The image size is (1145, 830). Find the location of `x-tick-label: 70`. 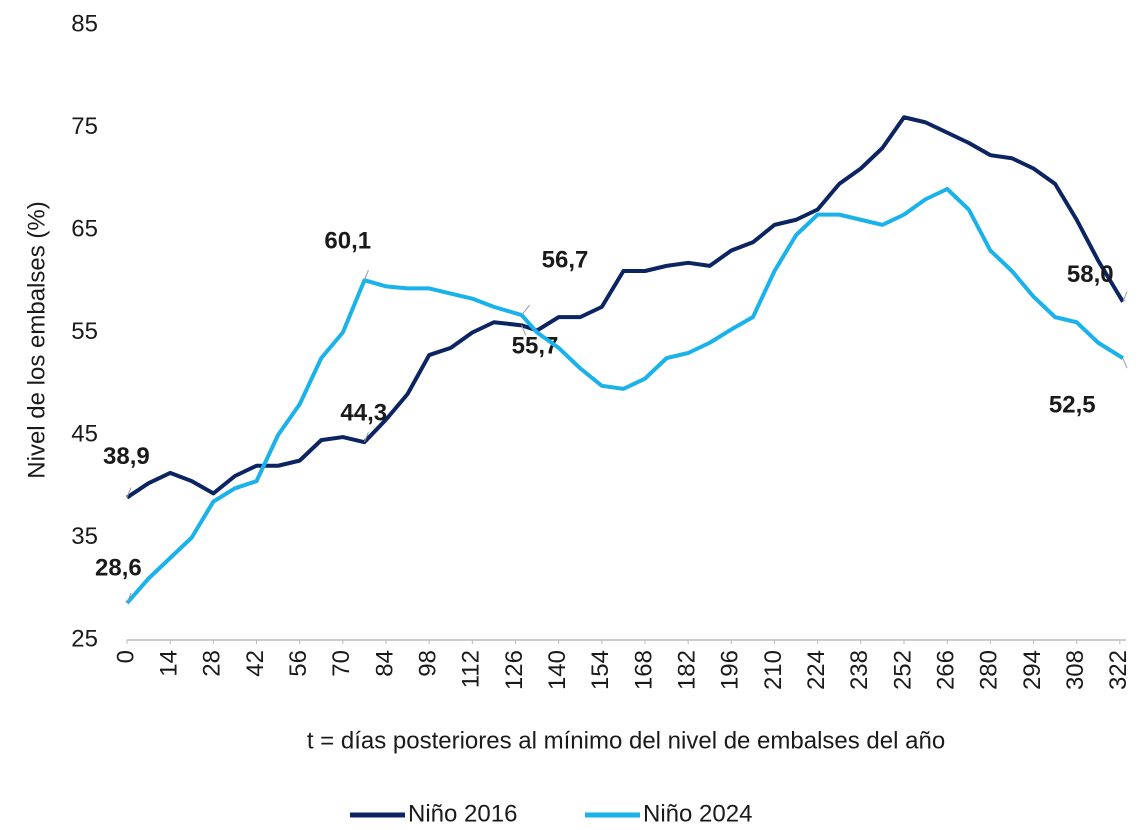

x-tick-label: 70 is located at coordinates (341, 663).